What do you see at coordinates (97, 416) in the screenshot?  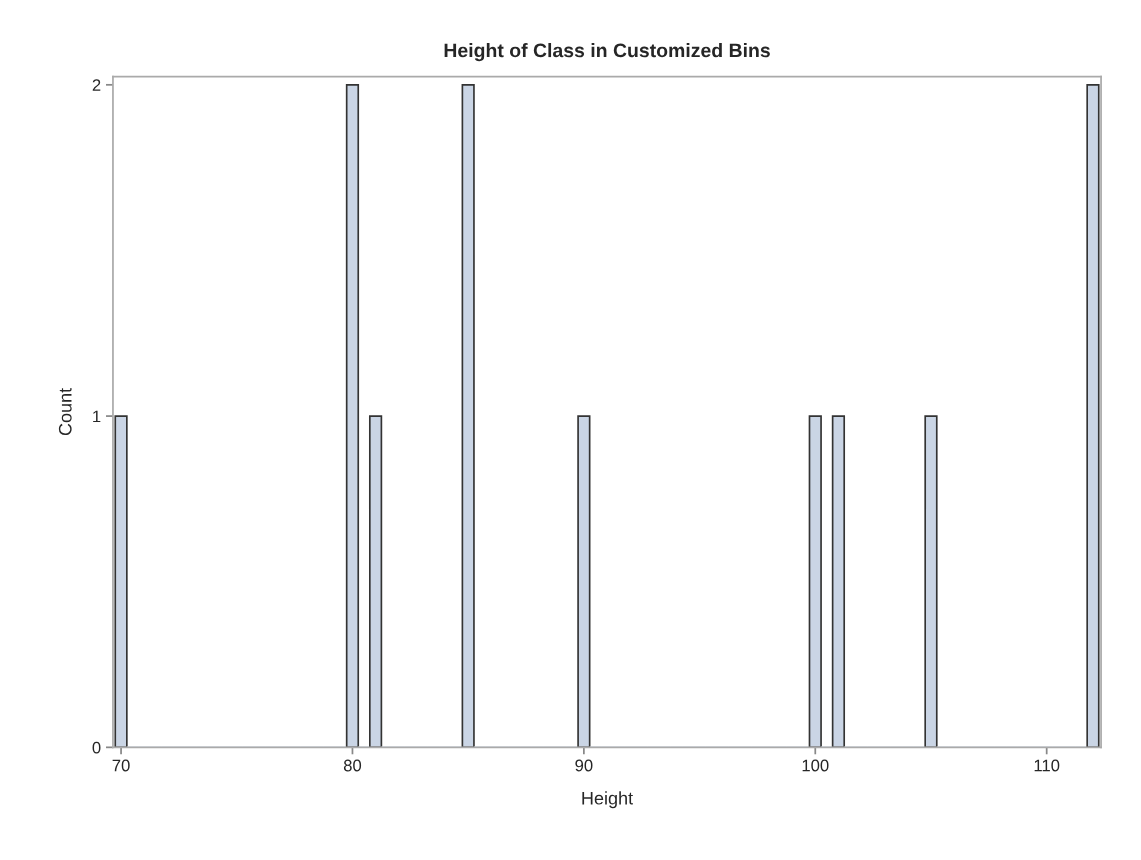 I see `y-tick-label: 1` at bounding box center [97, 416].